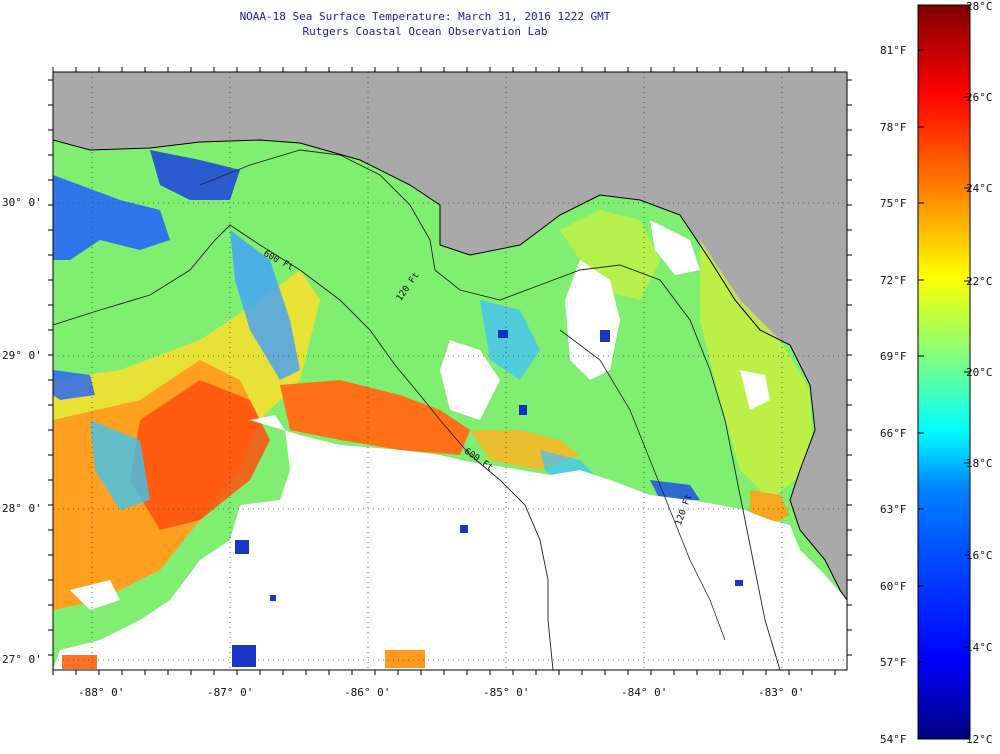  Describe the element at coordinates (944, 372) in the screenshot. I see `colorbar` at that location.